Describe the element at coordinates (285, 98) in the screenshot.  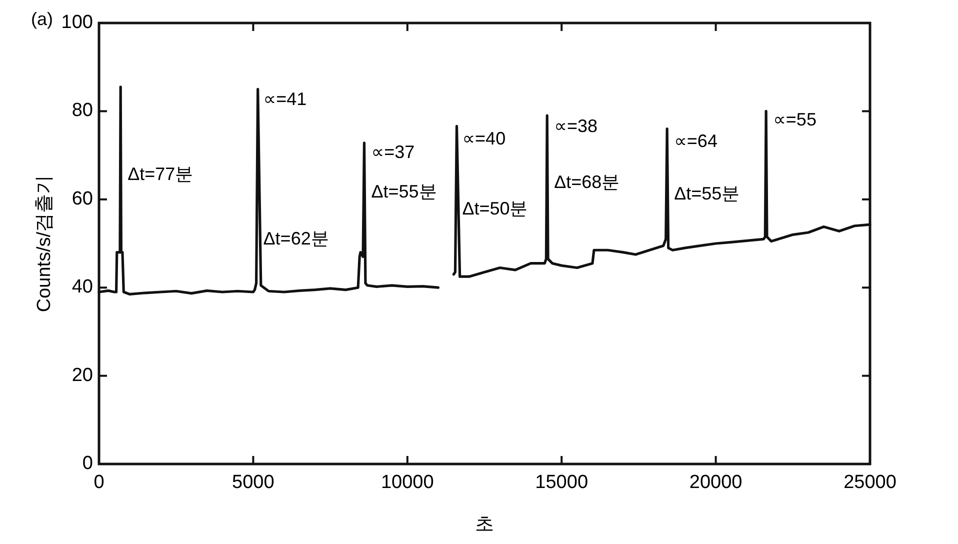
I see `annotation: ∝=41` at that location.